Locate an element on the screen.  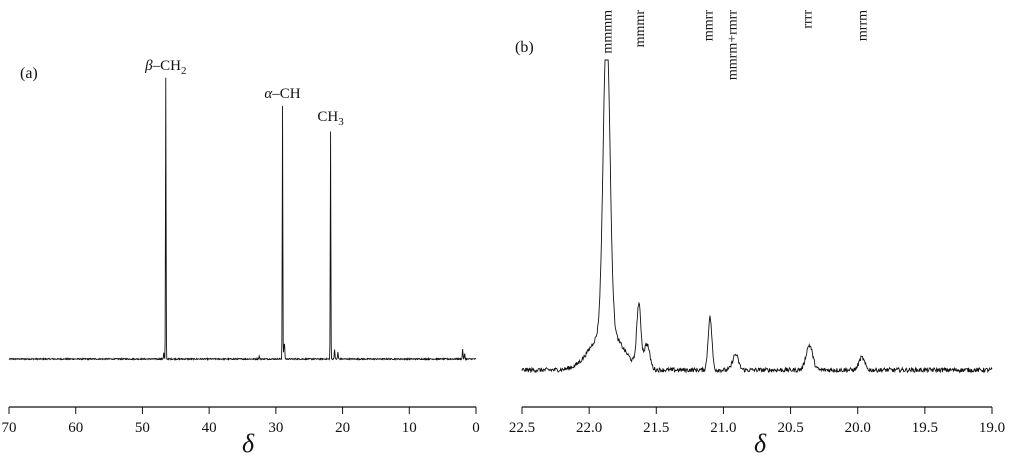
panel-a-annotations: β–CH2 α–CH CH3 is located at coordinates (244, 93).